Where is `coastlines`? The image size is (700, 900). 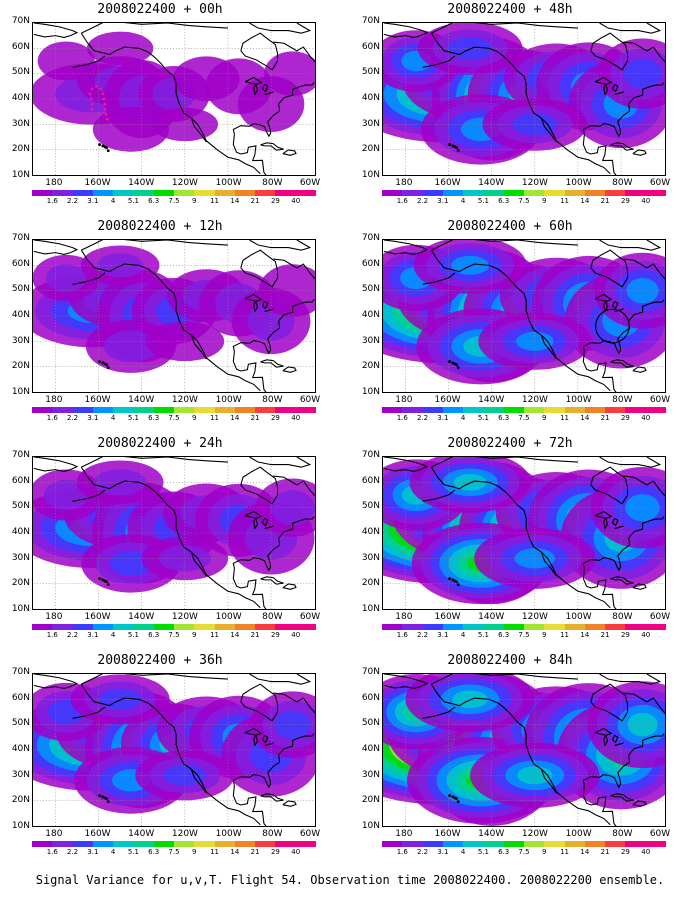 coastlines is located at coordinates (524, 533).